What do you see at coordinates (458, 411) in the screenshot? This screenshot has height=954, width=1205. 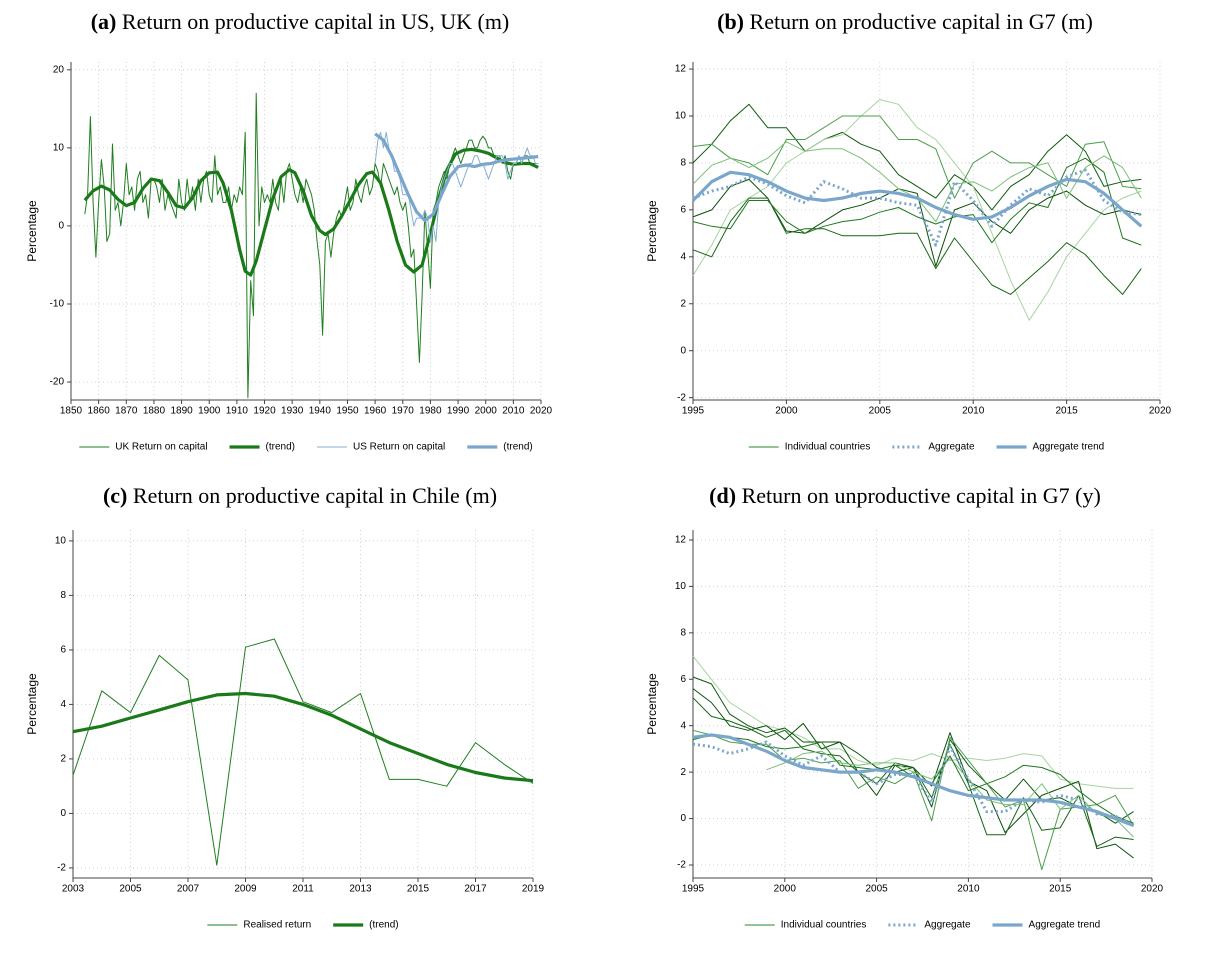 I see `x-tick-label: 1990` at bounding box center [458, 411].